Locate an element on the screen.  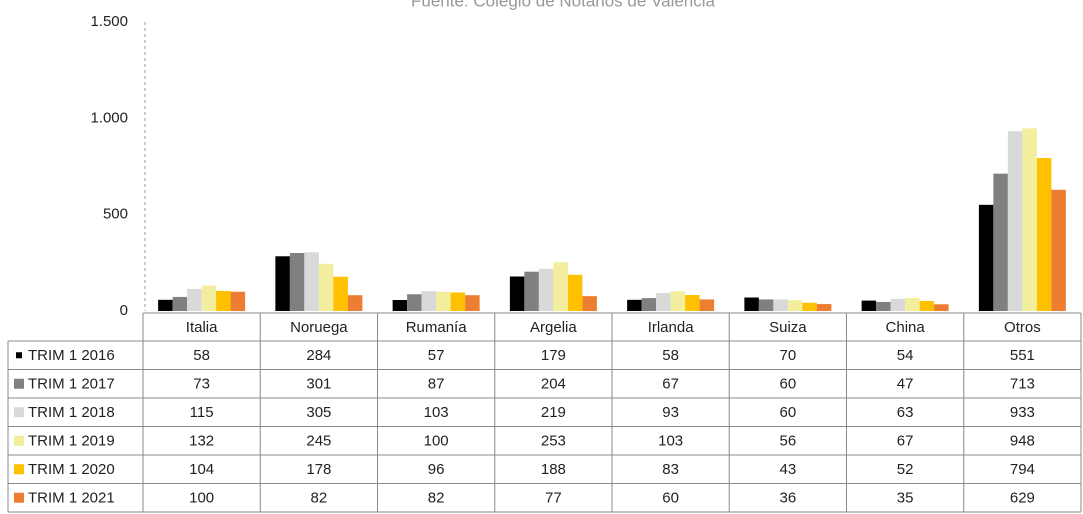
table-cell: 104 is located at coordinates (201, 469).